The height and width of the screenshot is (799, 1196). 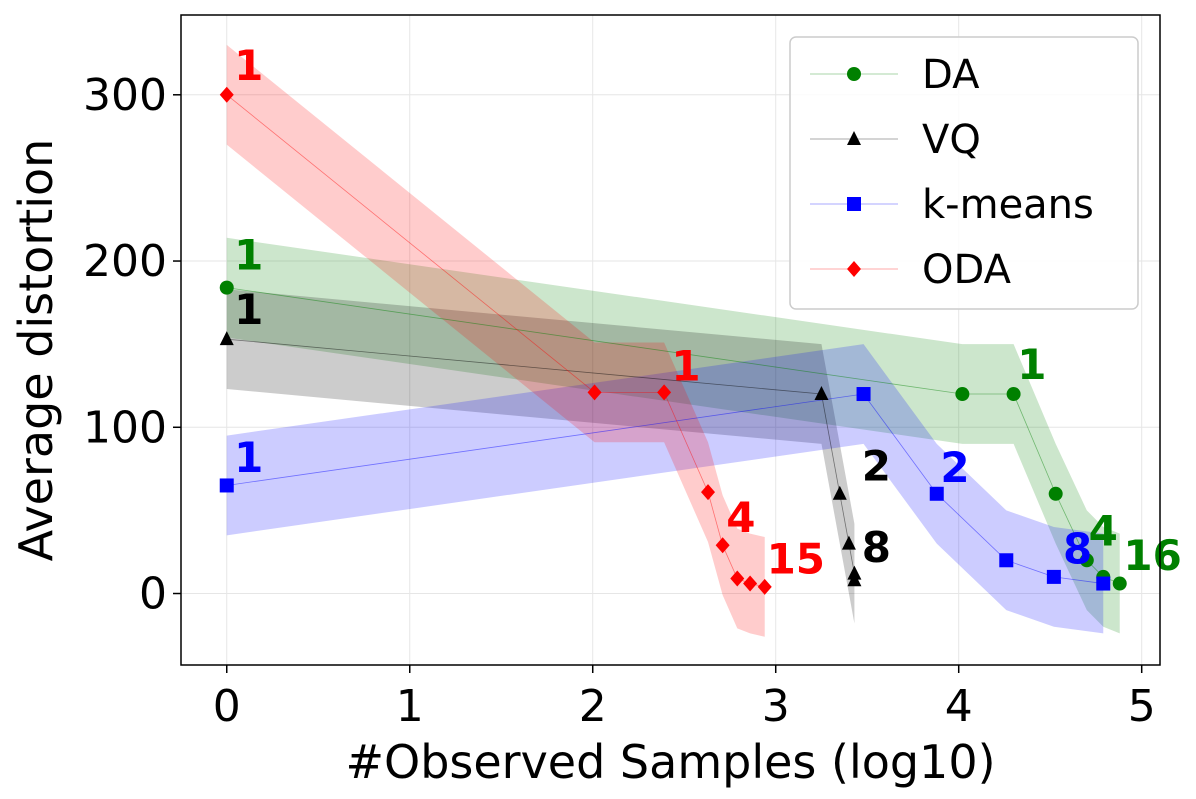 What do you see at coordinates (1103, 530) in the screenshot?
I see `da-point-label: 4` at bounding box center [1103, 530].